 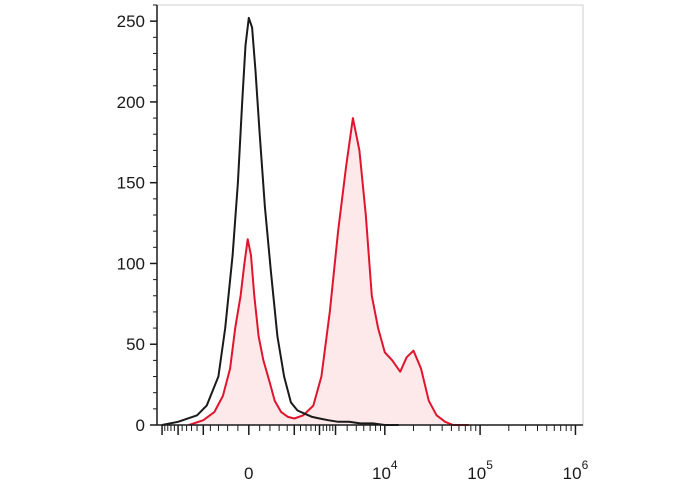 What do you see at coordinates (248, 473) in the screenshot?
I see `x-tick-label: 0` at bounding box center [248, 473].